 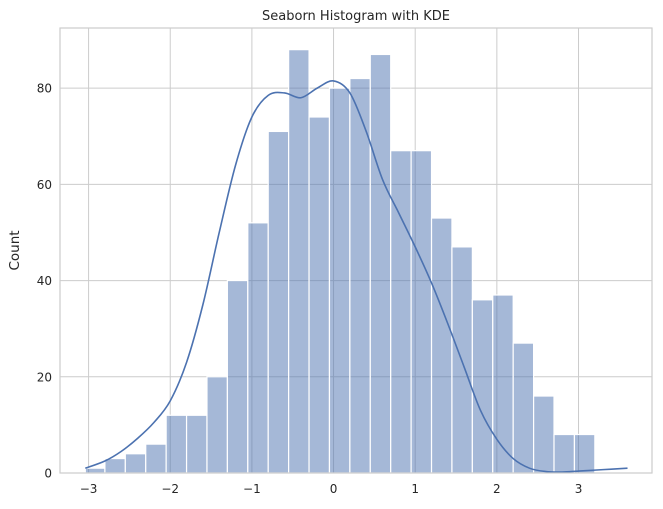 I want to click on y-tick-label: 60, so click(x=44, y=185).